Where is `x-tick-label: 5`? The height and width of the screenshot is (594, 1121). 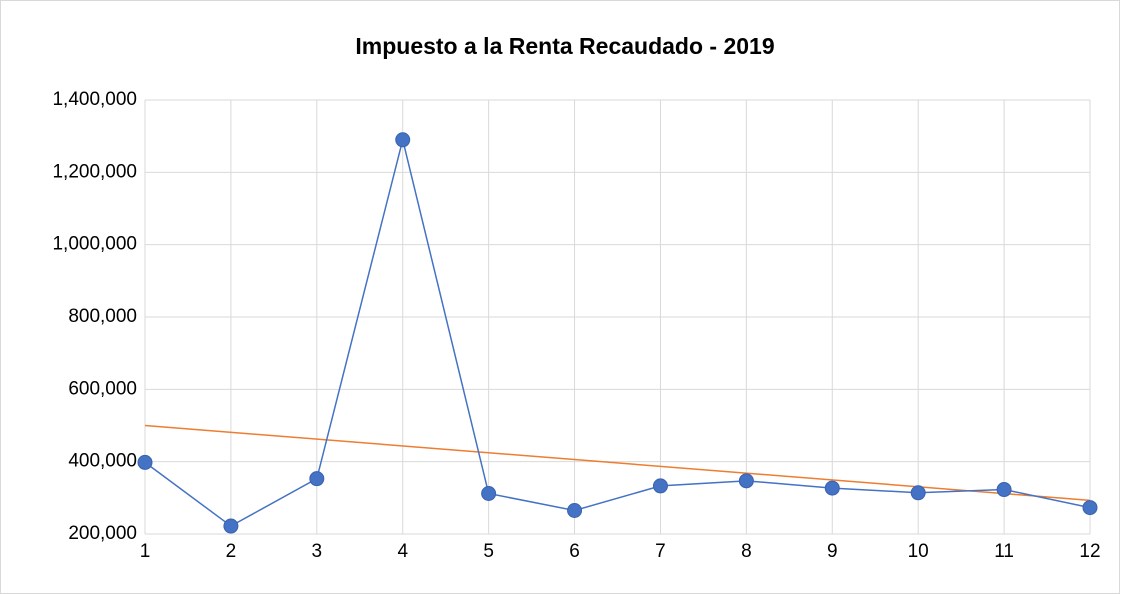 x-tick-label: 5 is located at coordinates (488, 551).